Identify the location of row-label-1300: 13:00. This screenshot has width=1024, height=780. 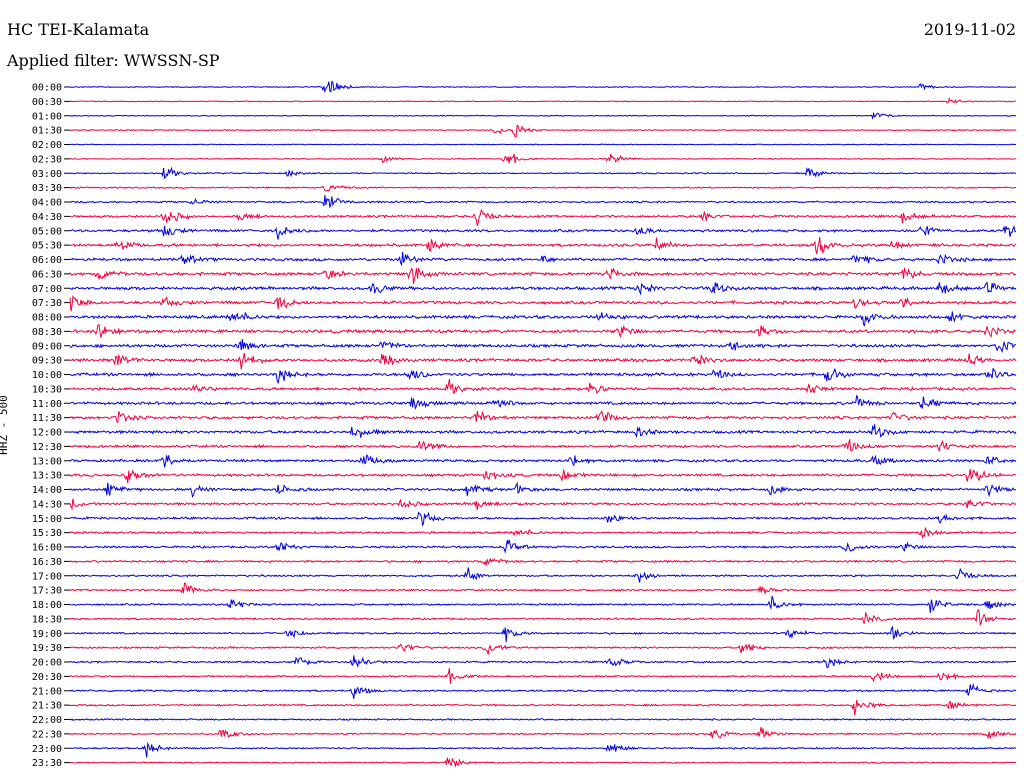
(47, 461).